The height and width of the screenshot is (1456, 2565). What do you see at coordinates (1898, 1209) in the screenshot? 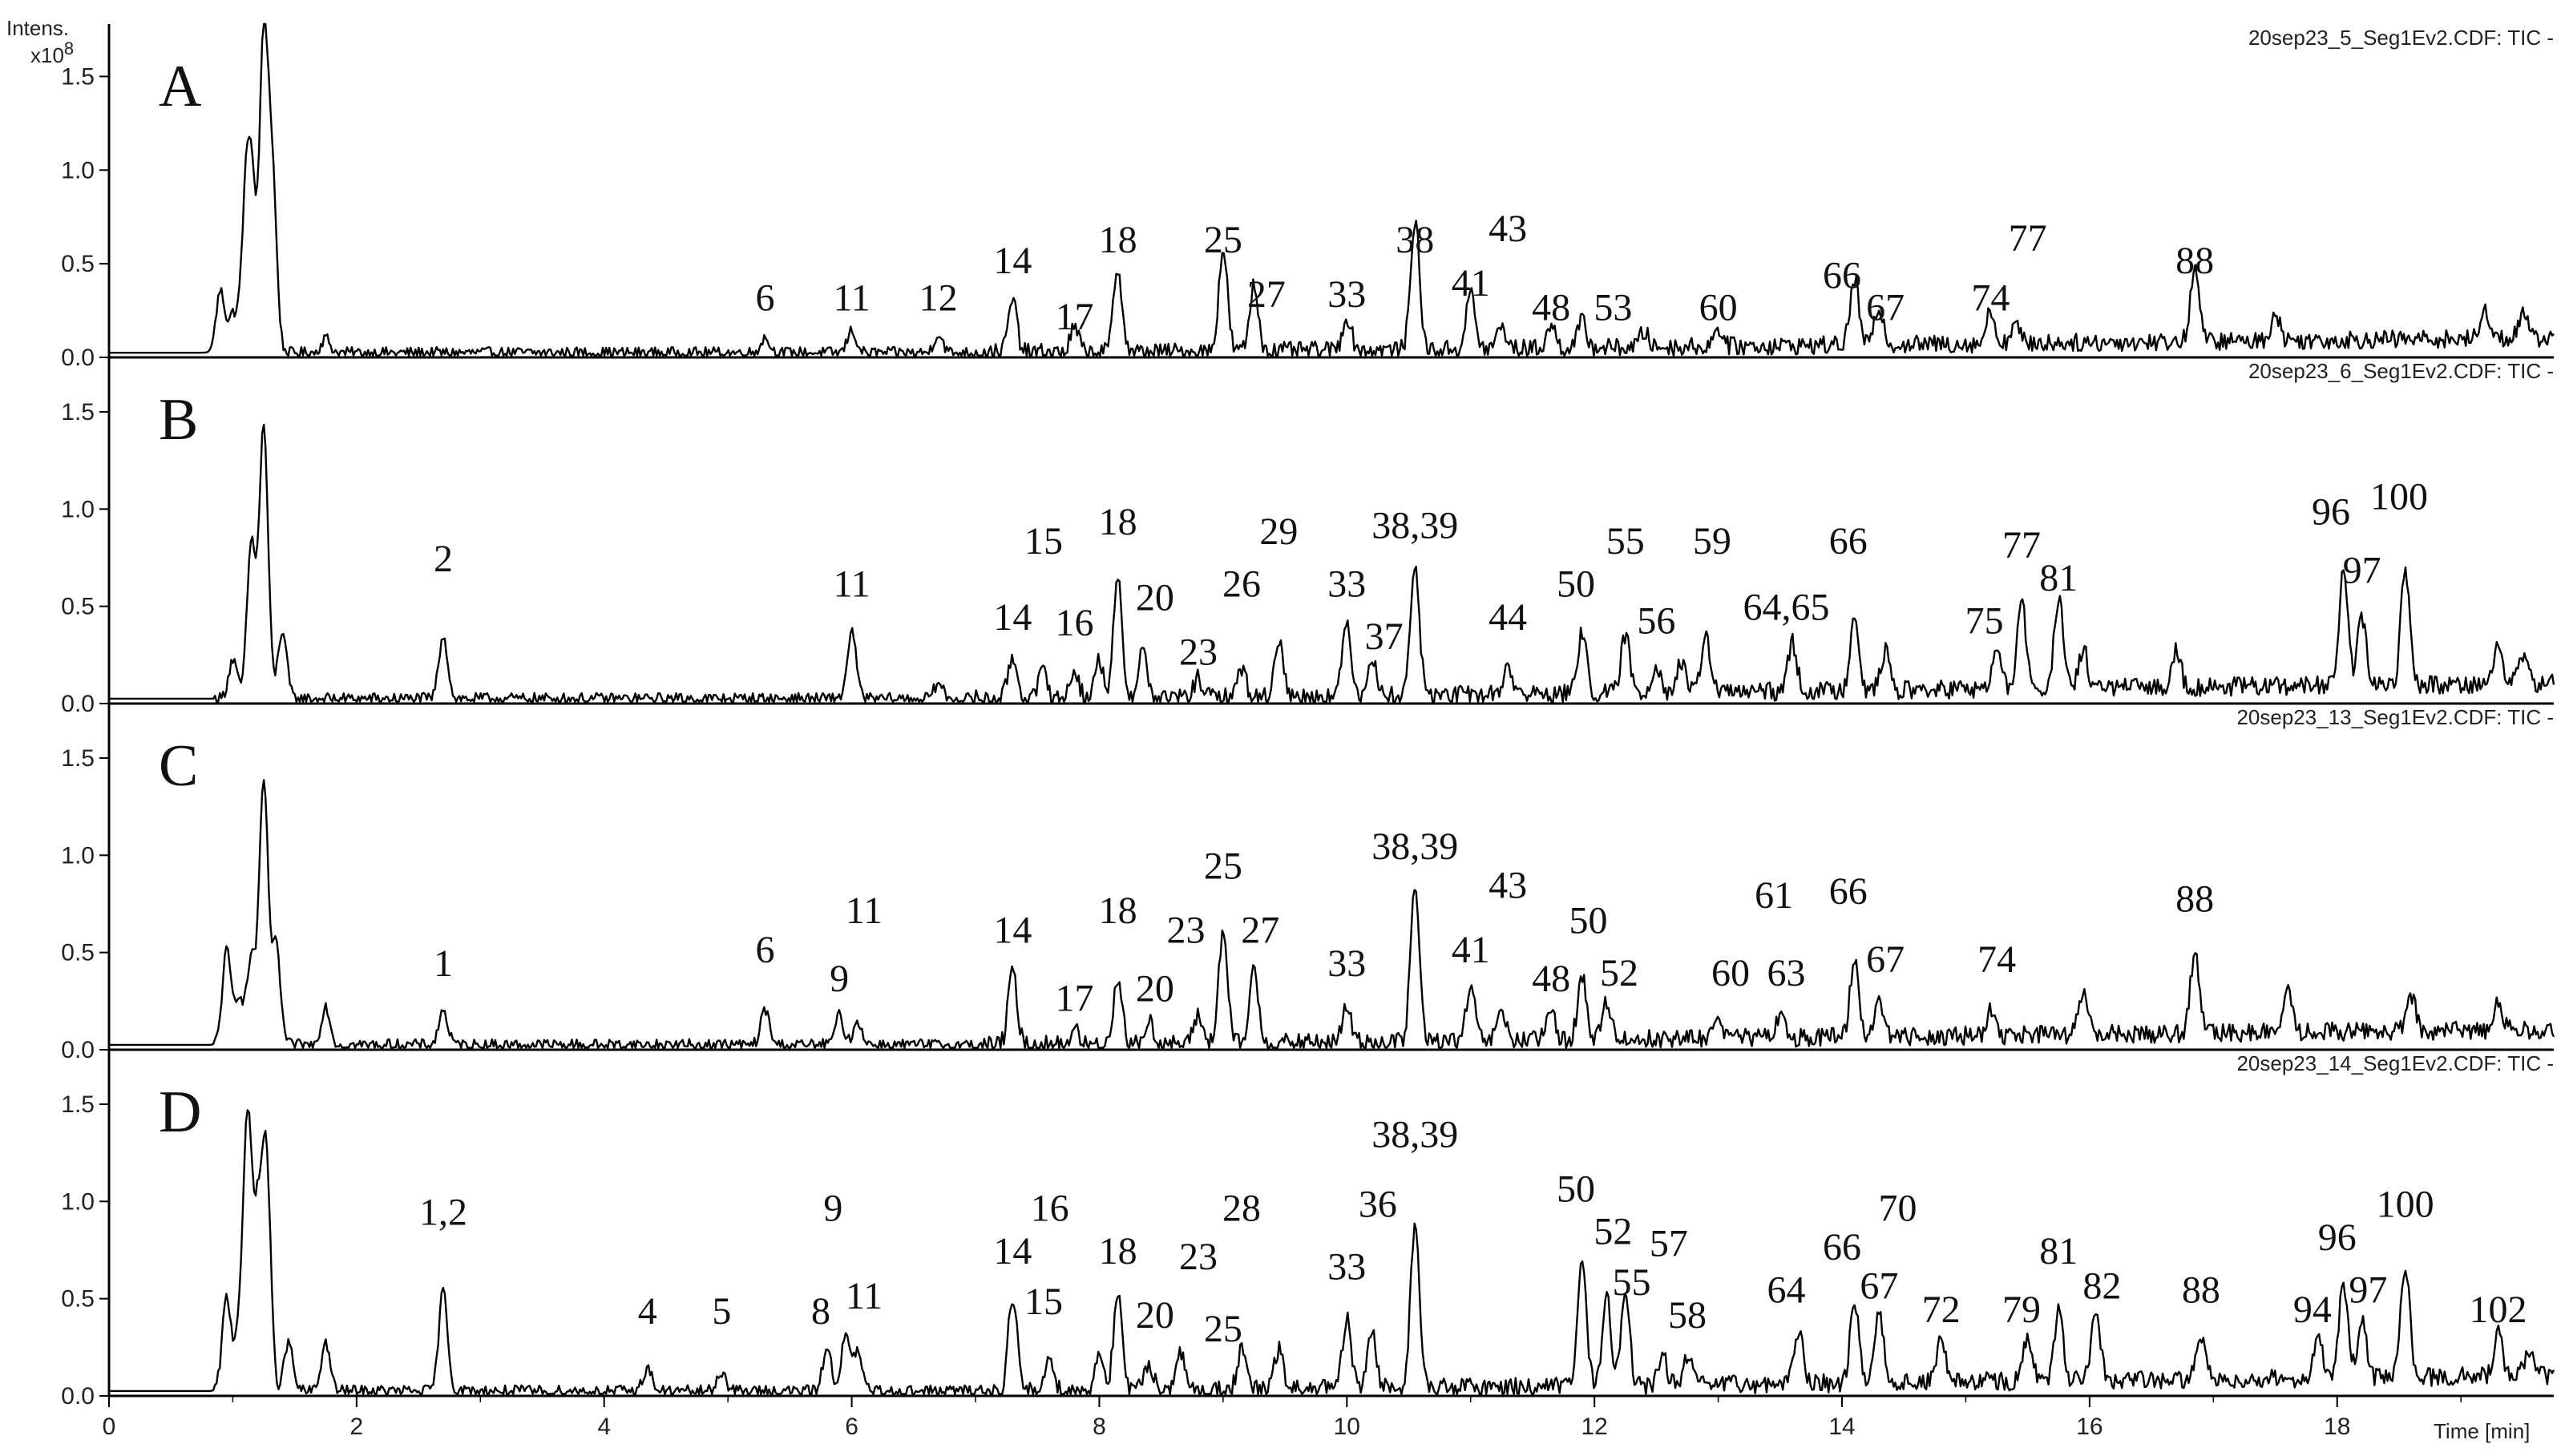
I see `peak-label: 70` at bounding box center [1898, 1209].